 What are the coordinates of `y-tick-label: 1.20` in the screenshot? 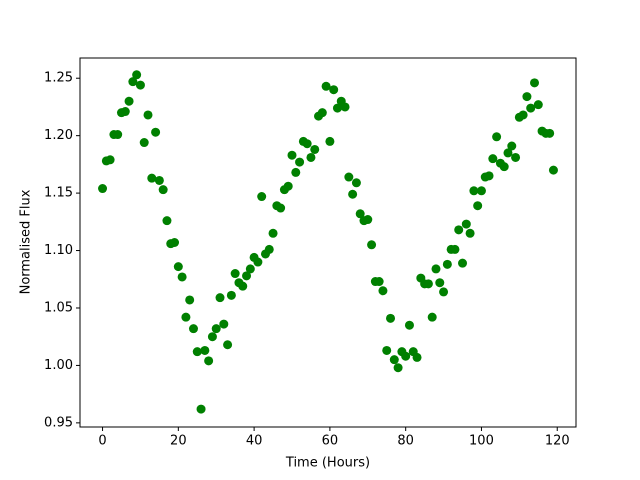 It's located at (58, 135).